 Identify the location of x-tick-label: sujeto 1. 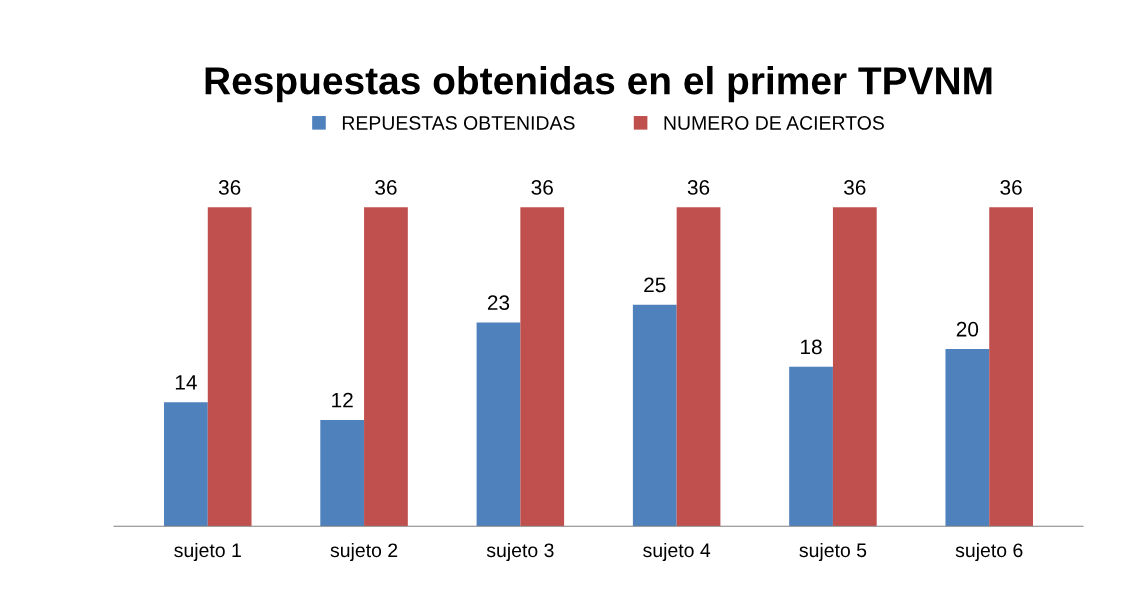
(207, 552).